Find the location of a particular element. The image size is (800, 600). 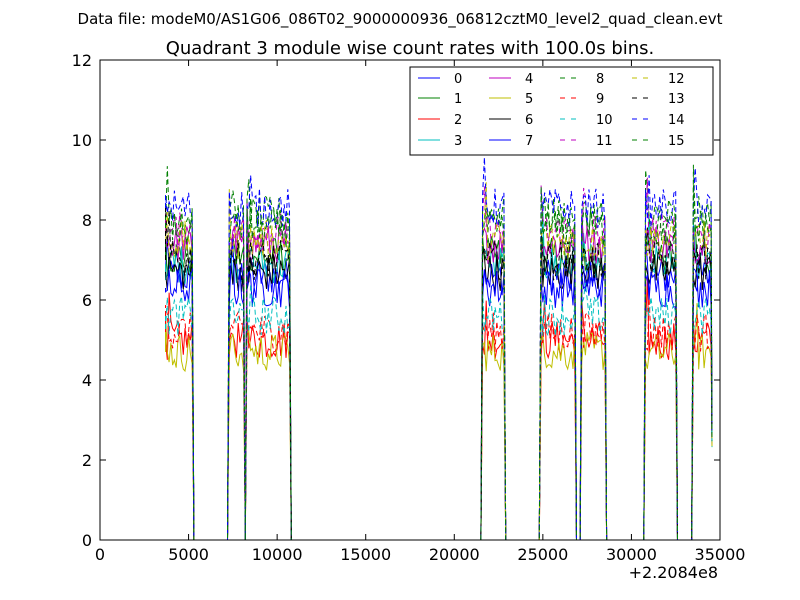

x-tick-label: 5000 is located at coordinates (188, 554).